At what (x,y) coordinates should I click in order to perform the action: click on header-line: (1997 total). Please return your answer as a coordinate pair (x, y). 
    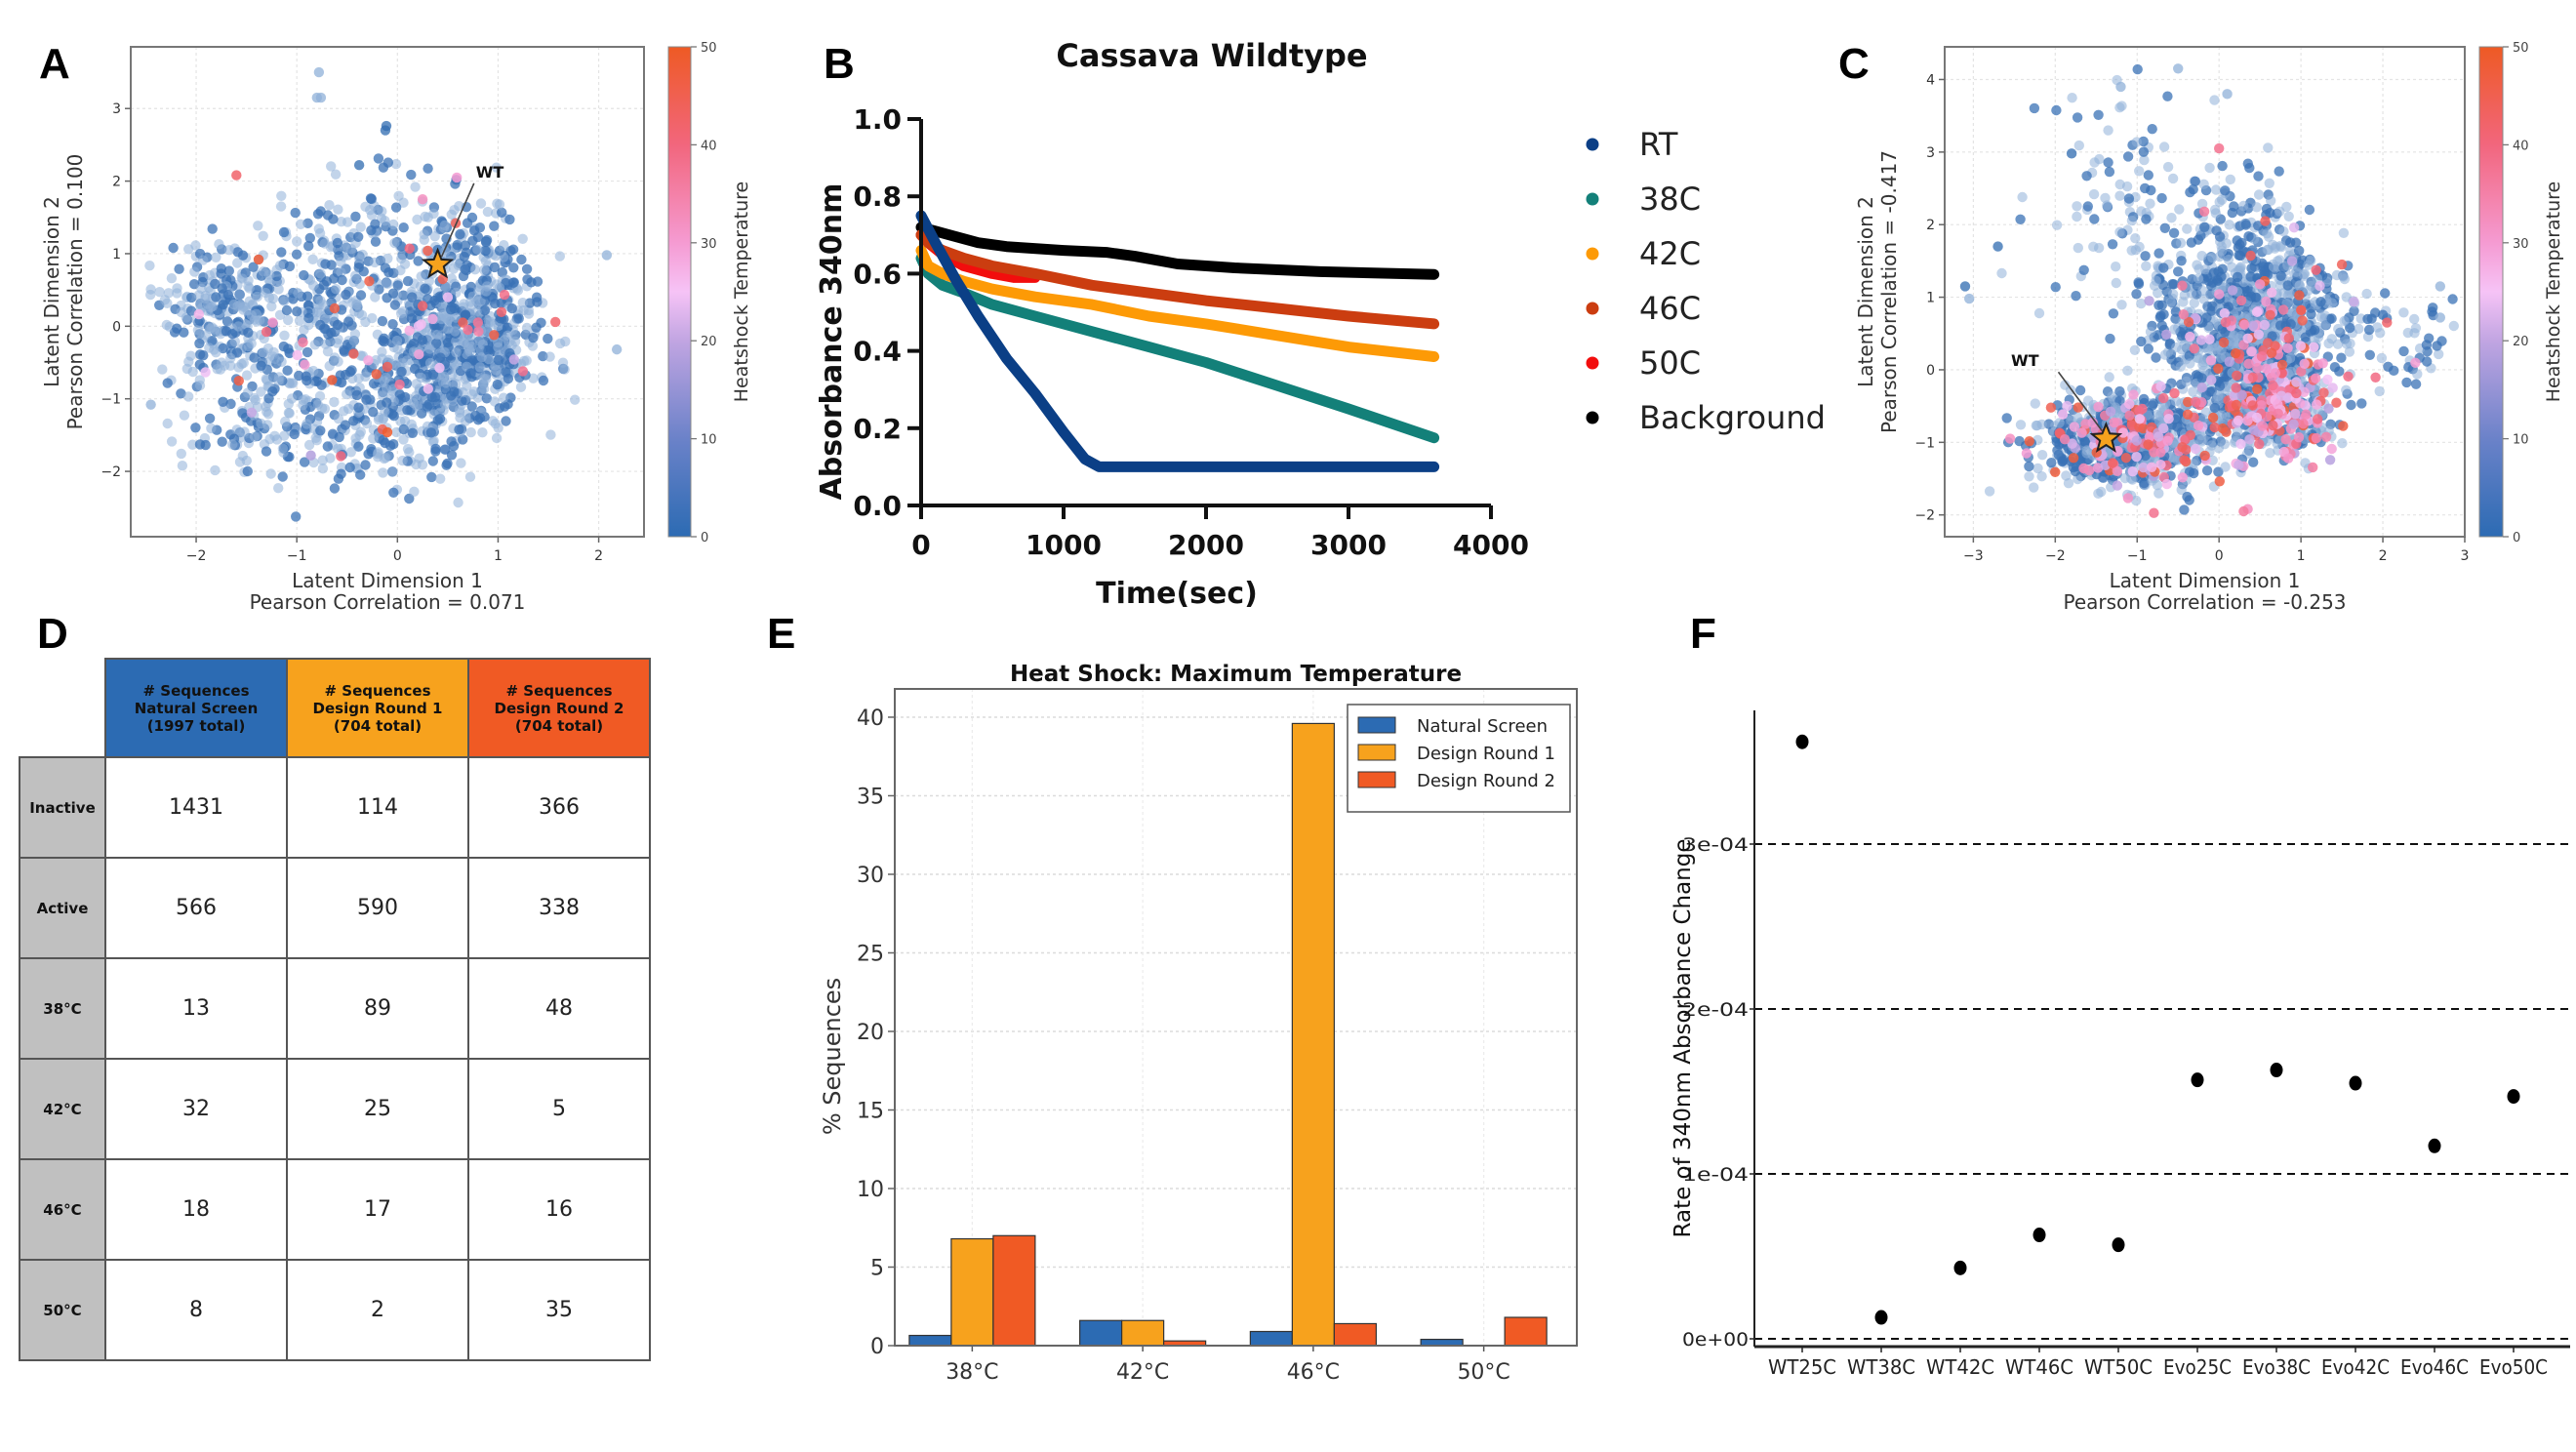
    Looking at the image, I should click on (196, 725).